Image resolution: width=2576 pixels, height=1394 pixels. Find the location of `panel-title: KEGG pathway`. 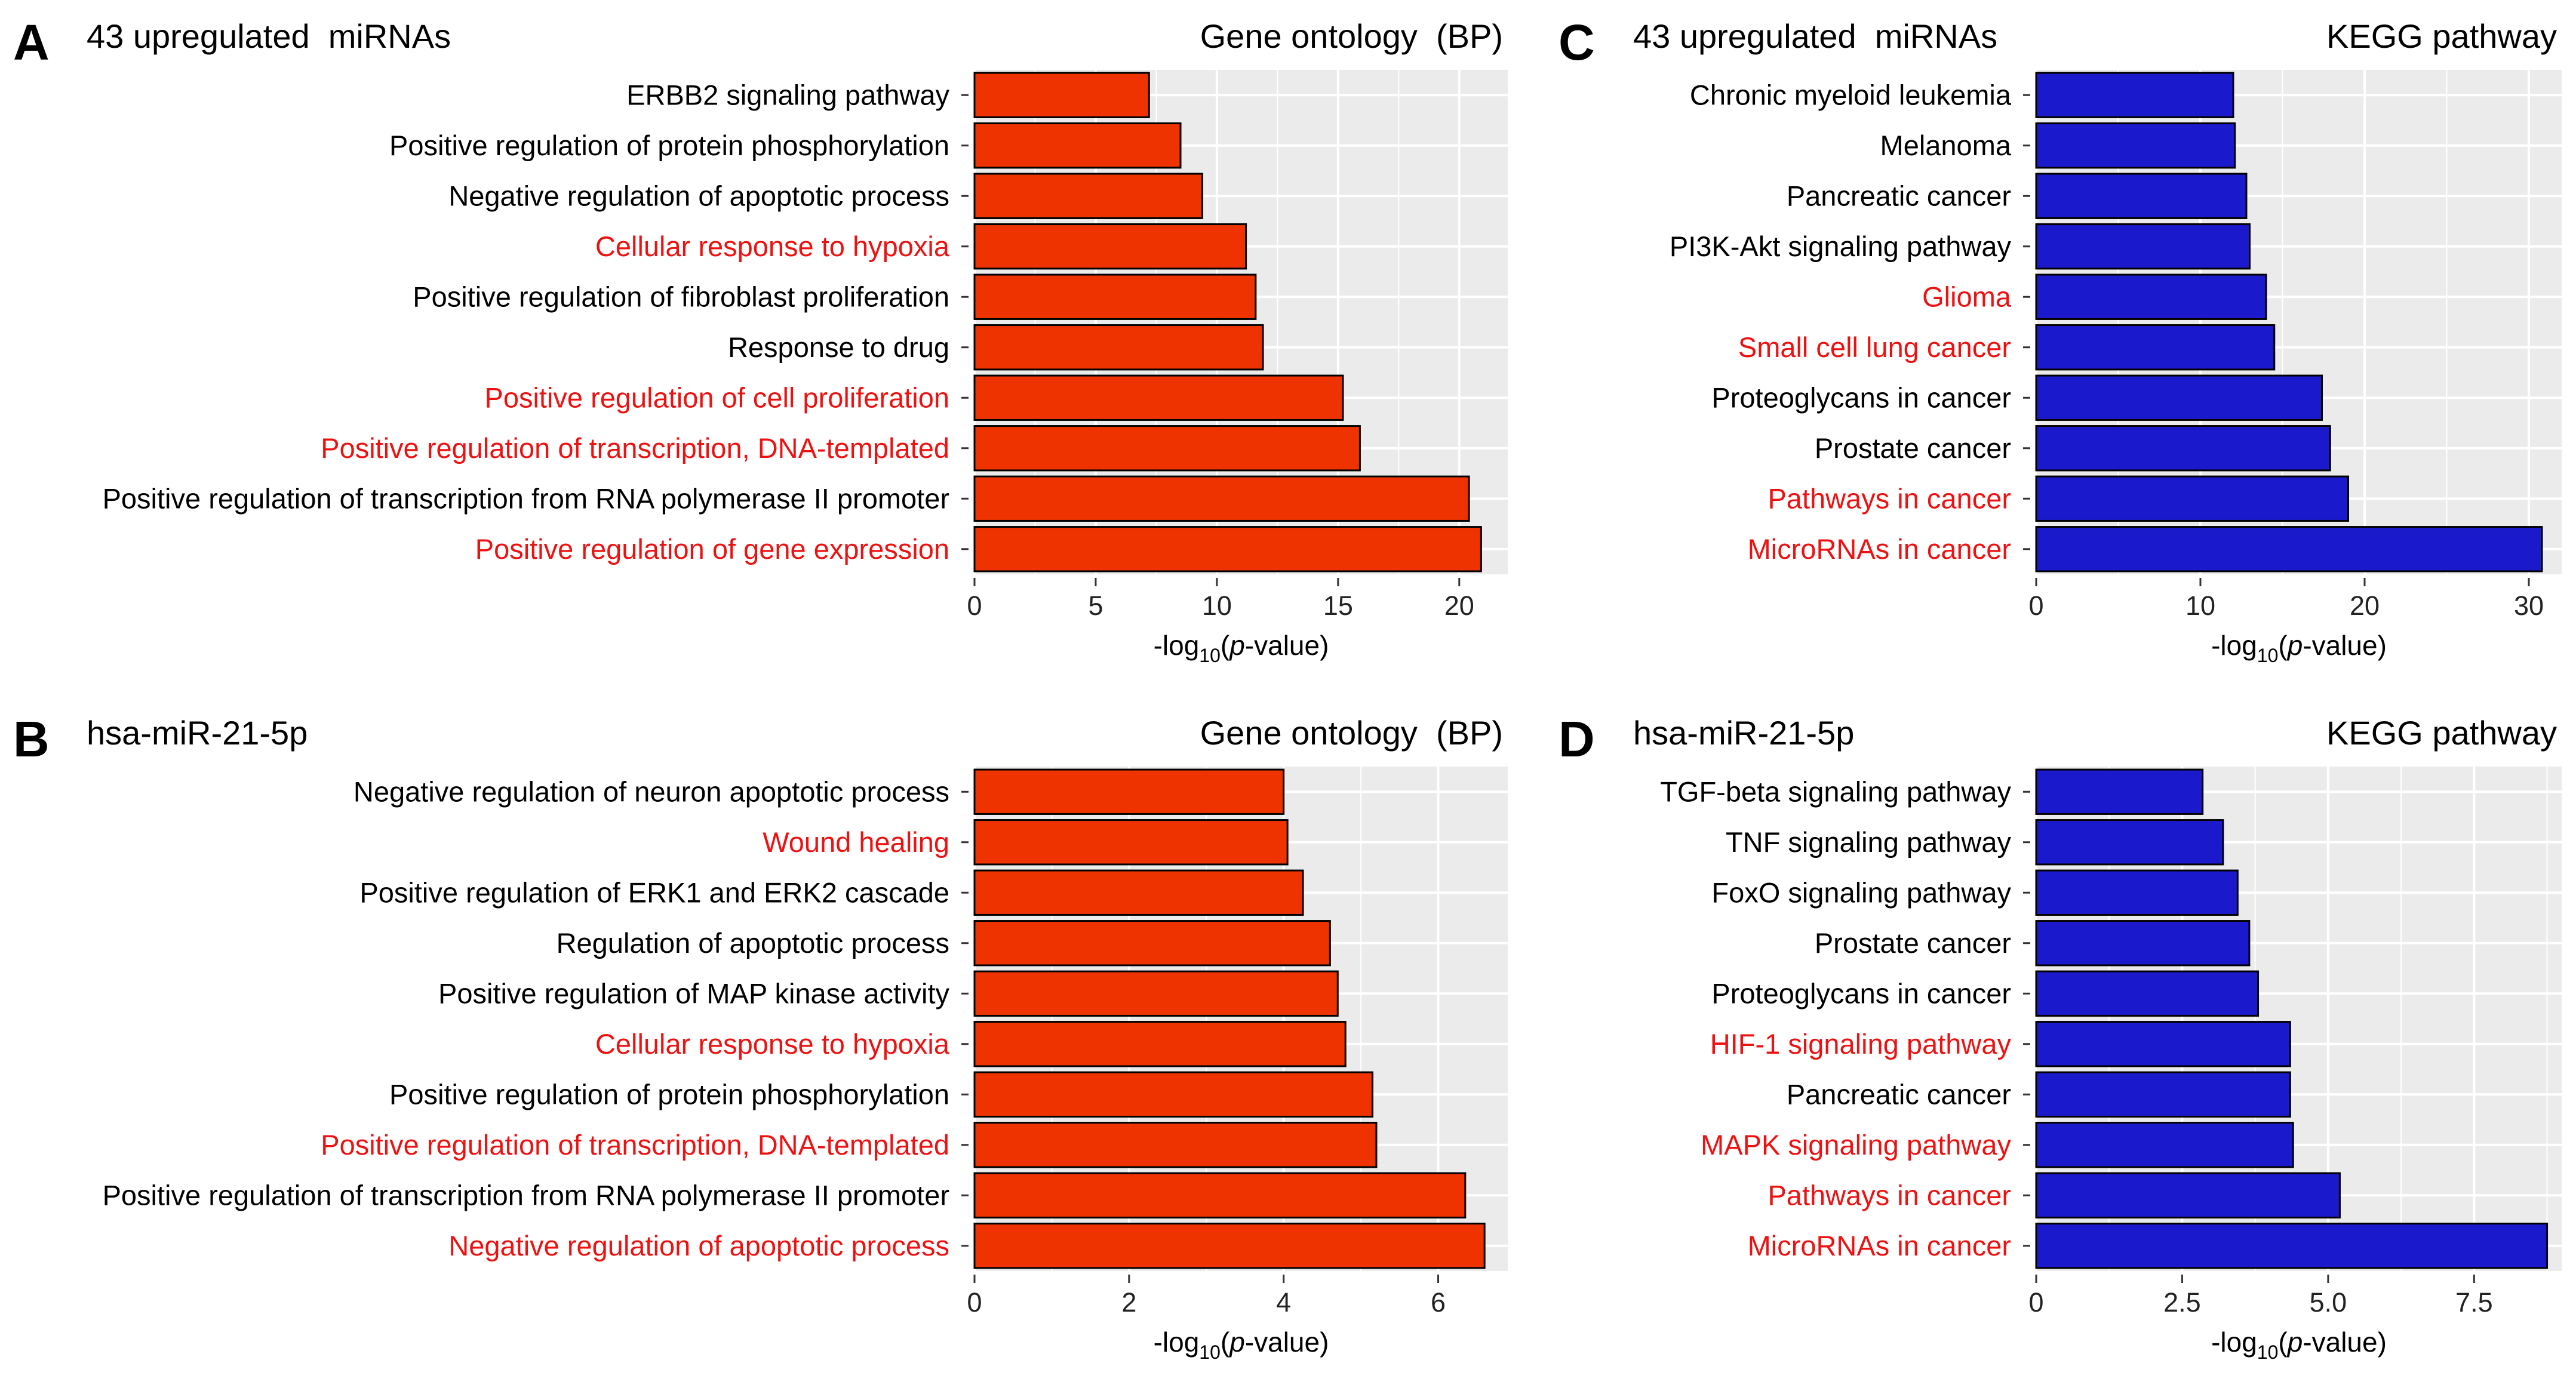

panel-title: KEGG pathway is located at coordinates (2441, 36).